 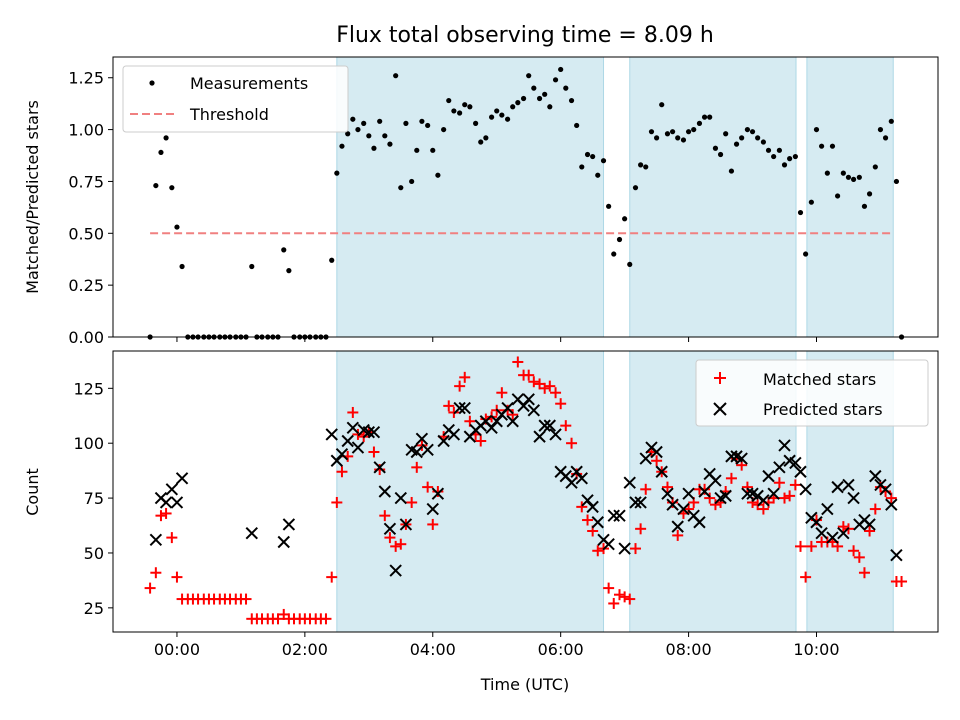 I want to click on top-y-ticks: 0.00 0.25 0.50 0.75 1.00 1.25, so click(x=90, y=208).